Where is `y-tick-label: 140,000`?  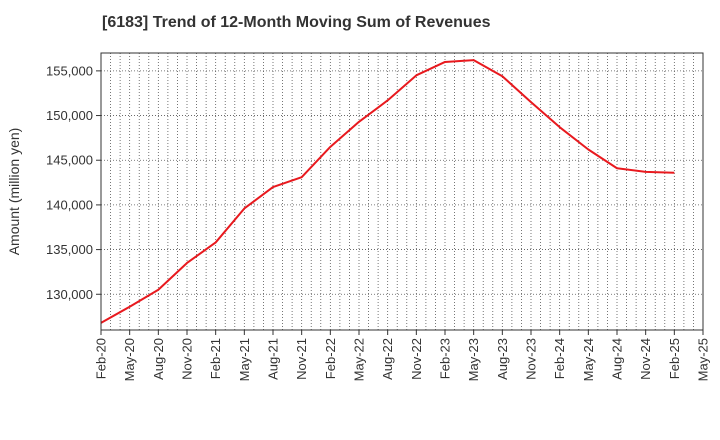
y-tick-label: 140,000 is located at coordinates (69, 204).